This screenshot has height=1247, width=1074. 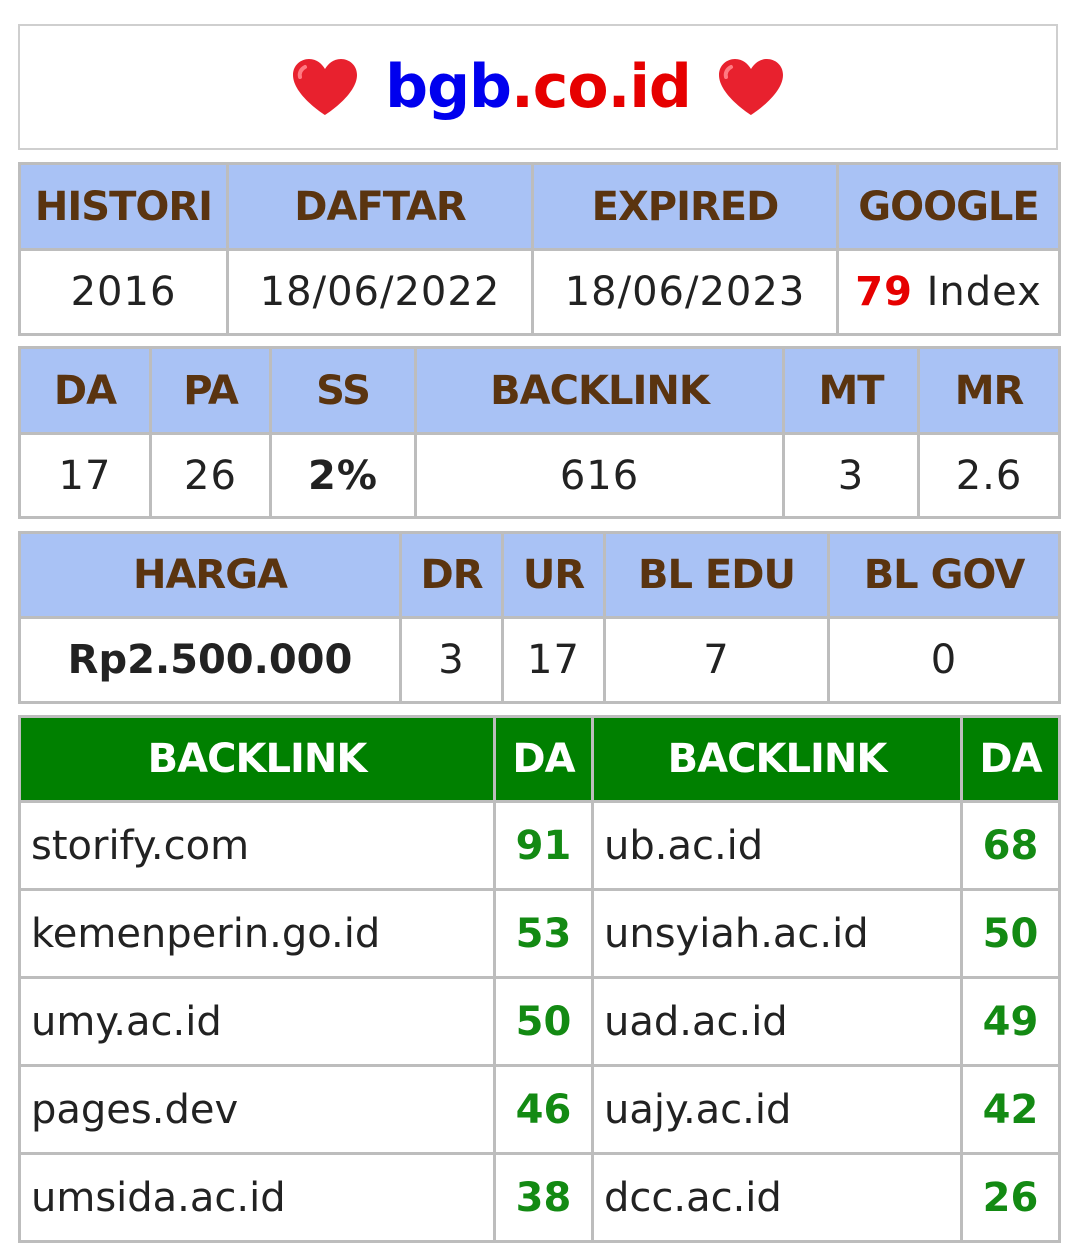 What do you see at coordinates (85, 475) in the screenshot?
I see `value-da: 17` at bounding box center [85, 475].